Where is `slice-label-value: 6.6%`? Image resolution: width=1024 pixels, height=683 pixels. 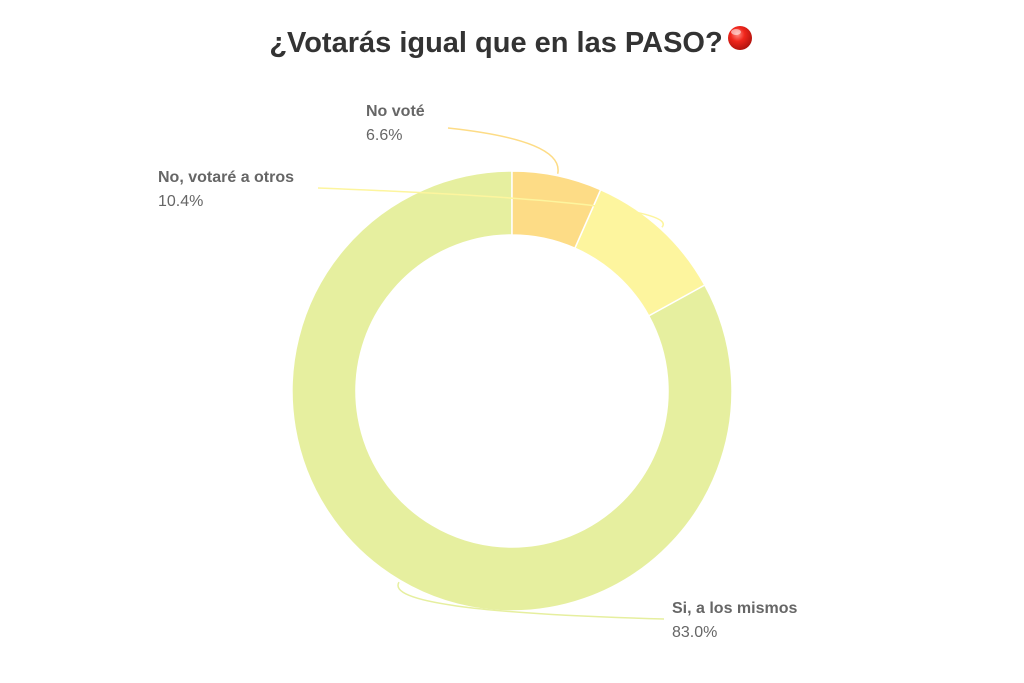 slice-label-value: 6.6% is located at coordinates (384, 135).